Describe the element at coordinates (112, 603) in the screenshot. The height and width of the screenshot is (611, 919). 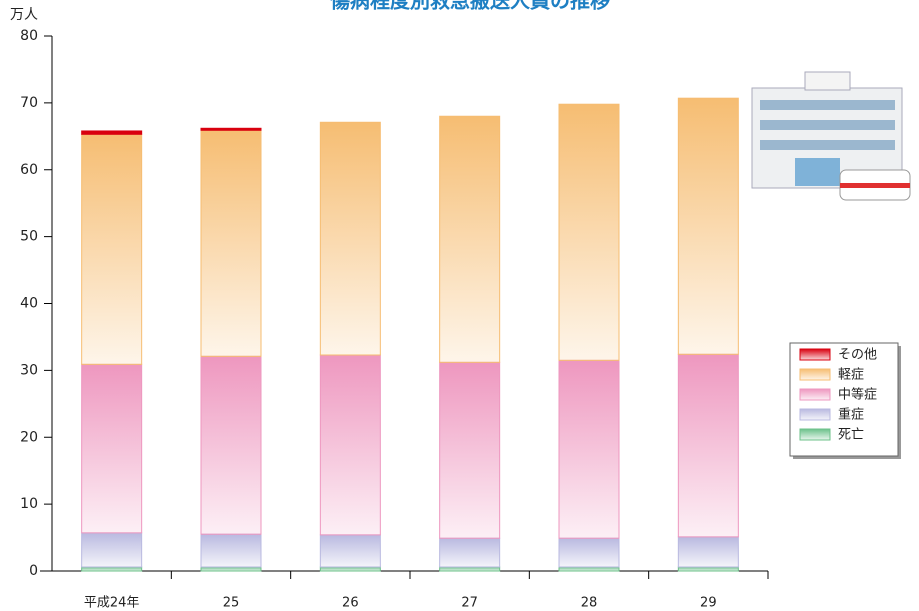
I see `x-tick-label: 平成24年` at that location.